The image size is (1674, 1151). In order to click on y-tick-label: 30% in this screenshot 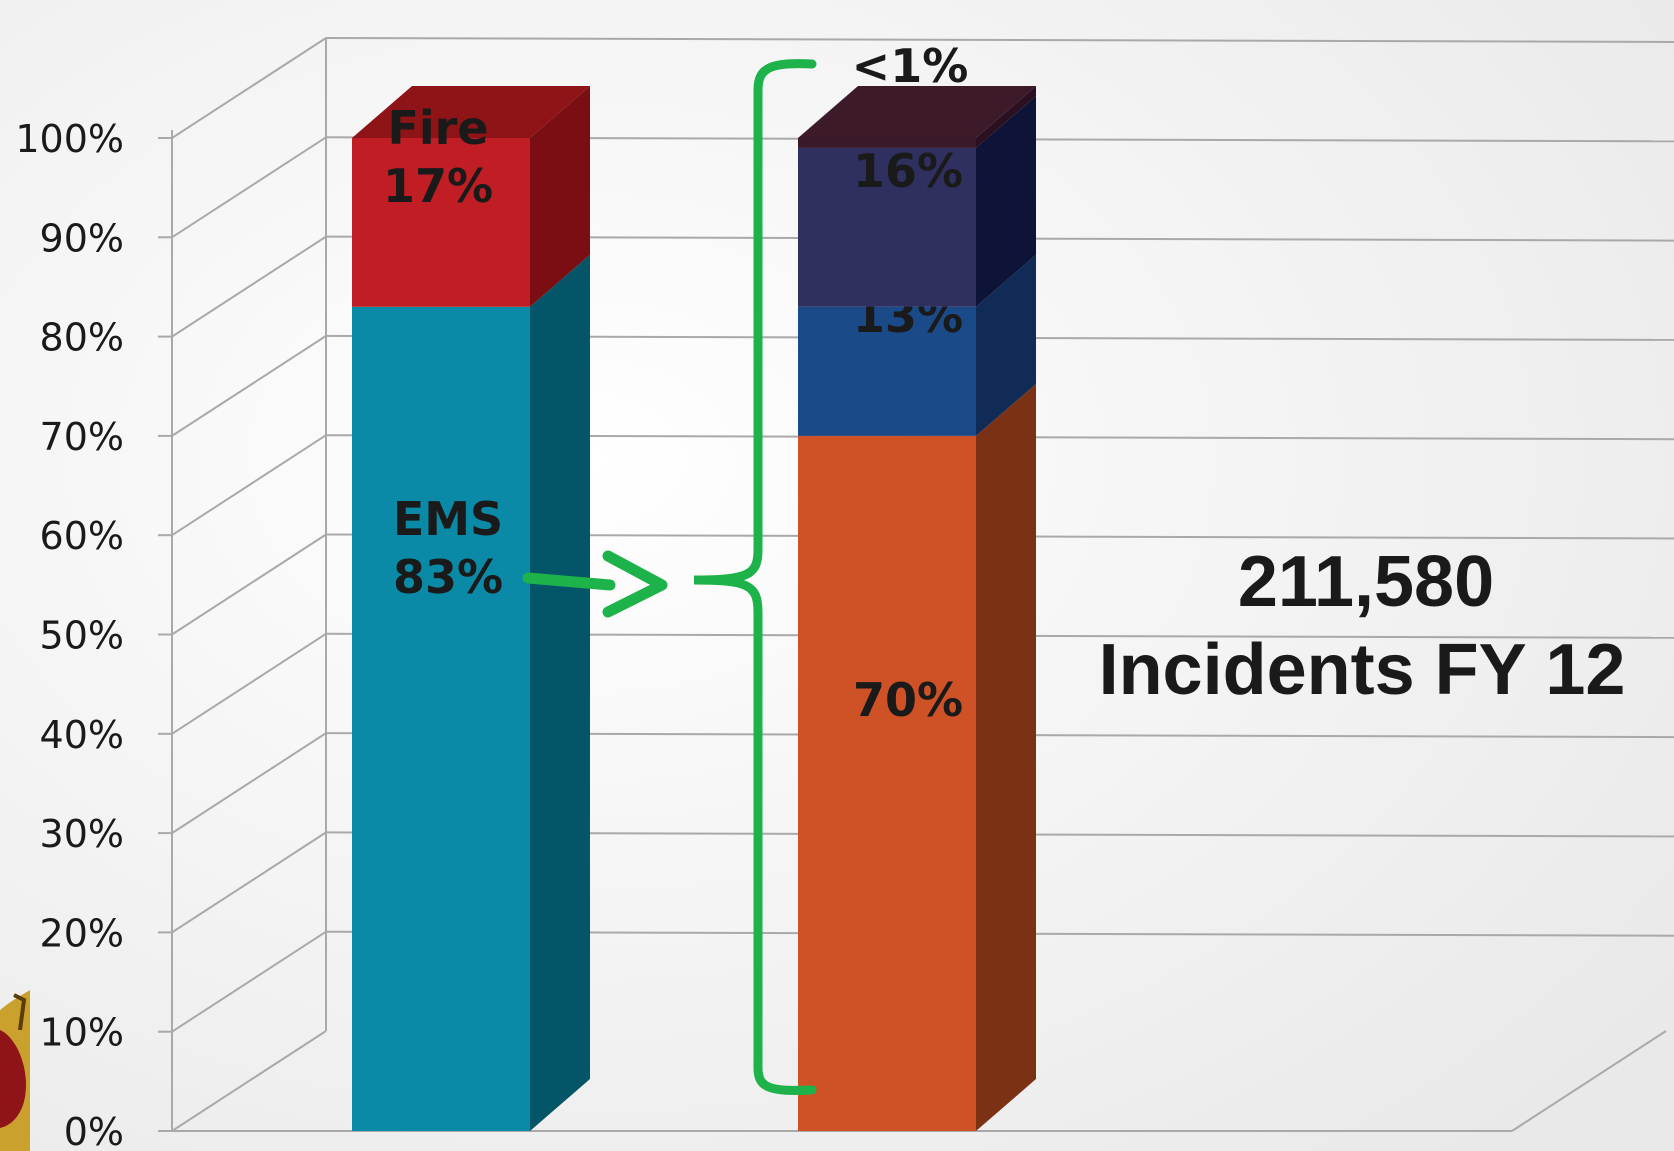, I will do `click(82, 834)`.